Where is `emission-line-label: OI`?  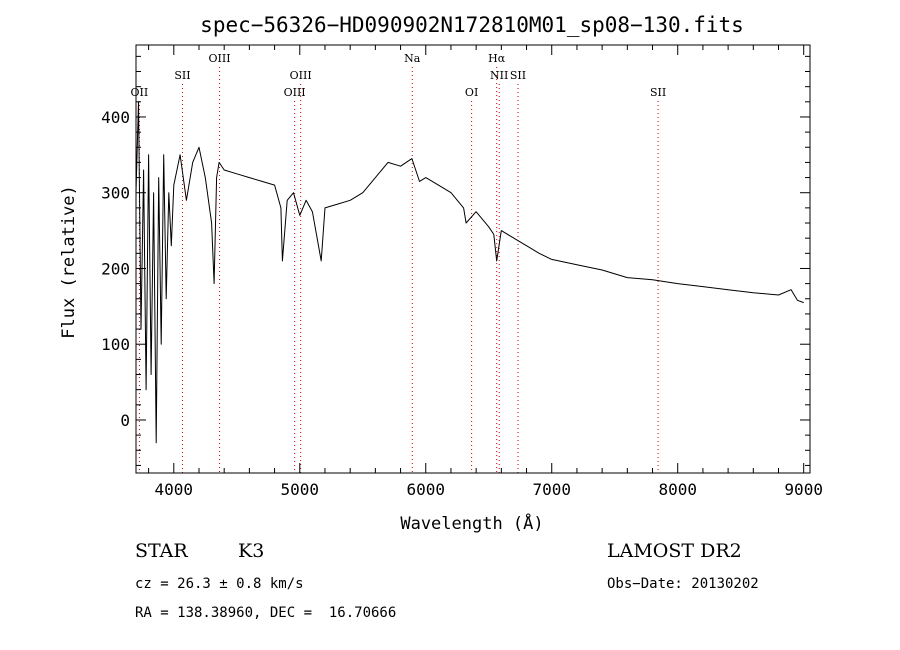
emission-line-label: OI is located at coordinates (471, 92).